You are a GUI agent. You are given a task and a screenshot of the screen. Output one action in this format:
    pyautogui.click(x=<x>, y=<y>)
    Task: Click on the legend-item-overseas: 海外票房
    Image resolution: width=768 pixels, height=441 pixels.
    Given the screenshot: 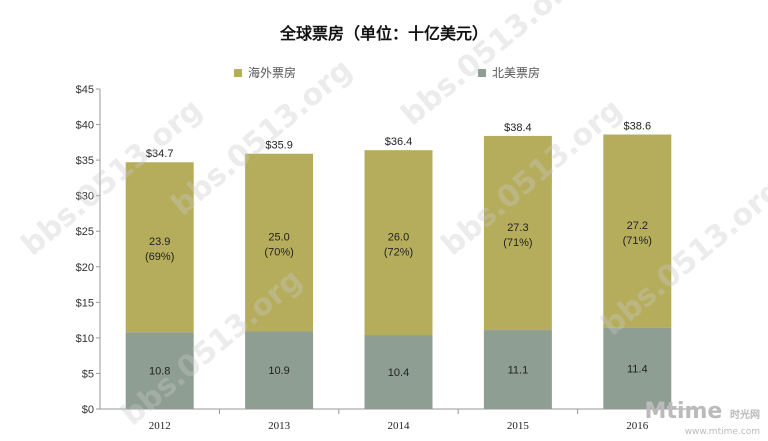 What is the action you would take?
    pyautogui.click(x=265, y=72)
    